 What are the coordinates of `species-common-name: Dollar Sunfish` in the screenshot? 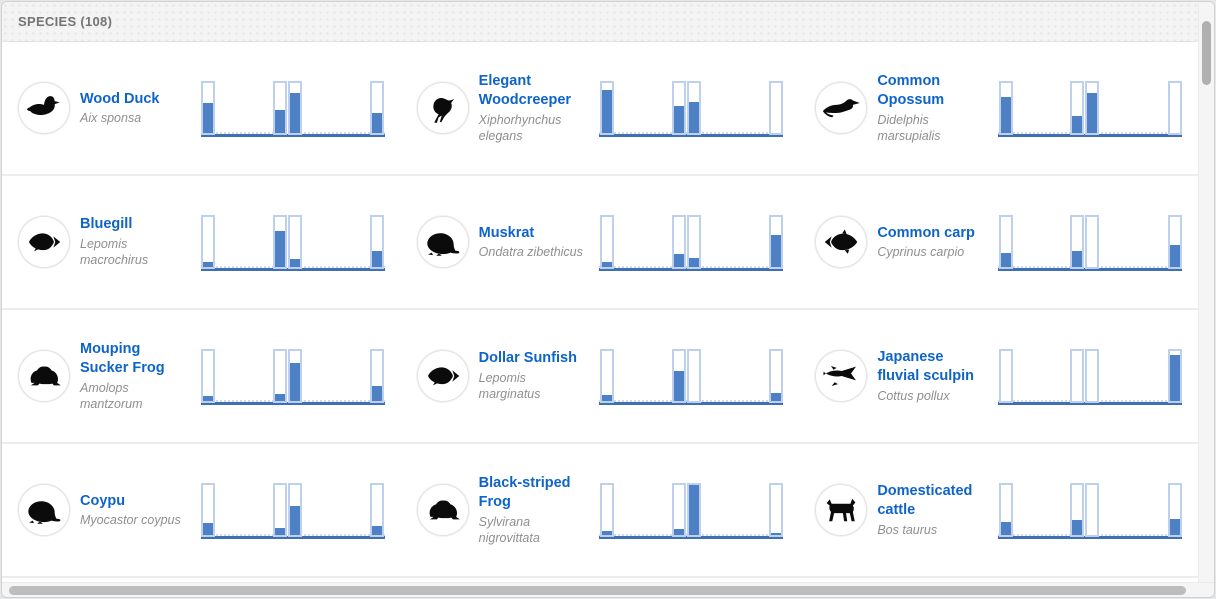 It's located at (527, 358).